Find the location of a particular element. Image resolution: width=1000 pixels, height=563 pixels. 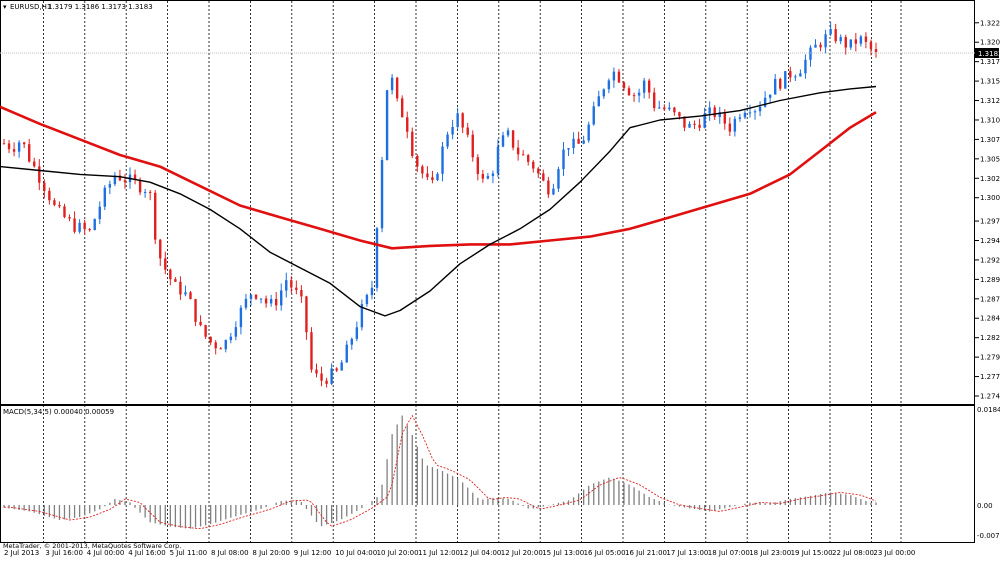

chart-header-arrow: ▾ is located at coordinates (5, 7).